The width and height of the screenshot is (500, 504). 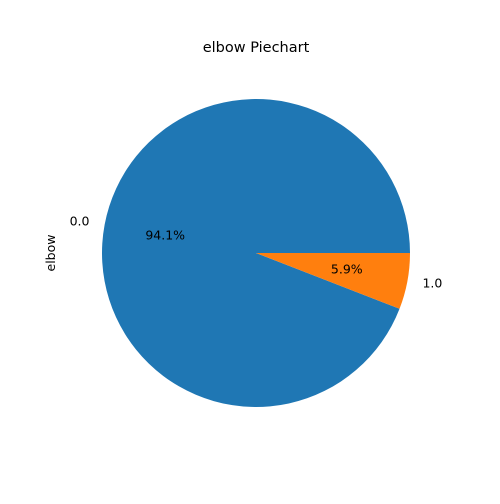 What do you see at coordinates (256, 48) in the screenshot?
I see `chart-title: elbow Piechart` at bounding box center [256, 48].